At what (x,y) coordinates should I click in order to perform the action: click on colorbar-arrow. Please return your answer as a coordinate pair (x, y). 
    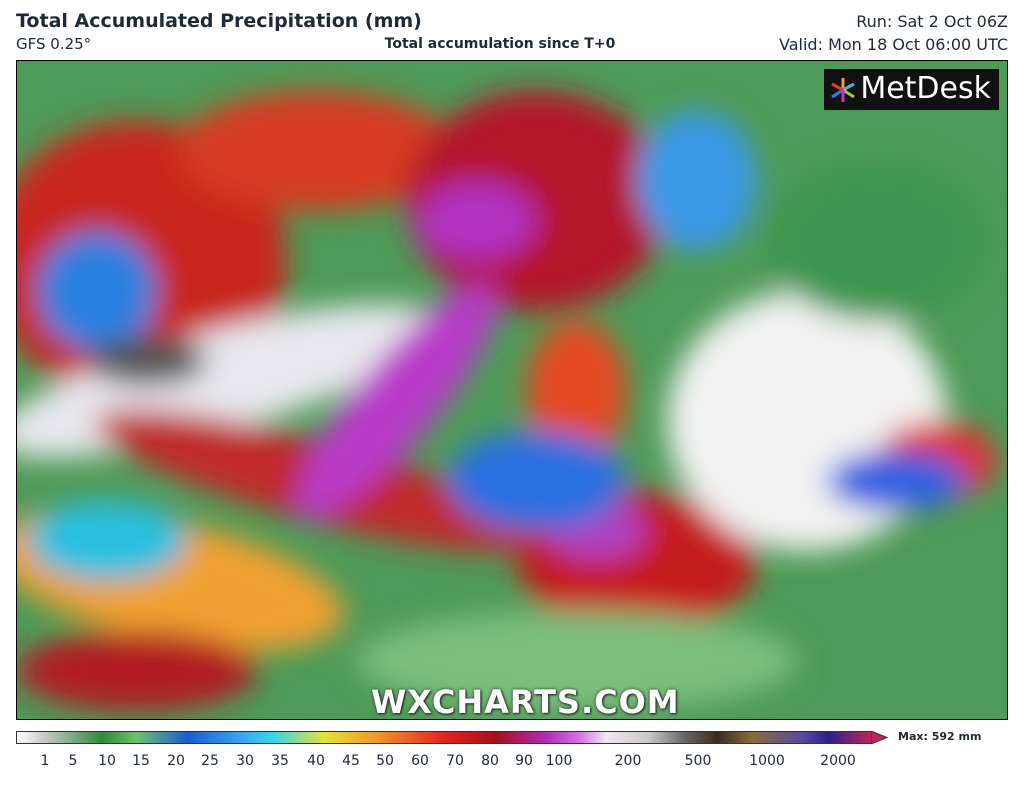
    Looking at the image, I should click on (880, 737).